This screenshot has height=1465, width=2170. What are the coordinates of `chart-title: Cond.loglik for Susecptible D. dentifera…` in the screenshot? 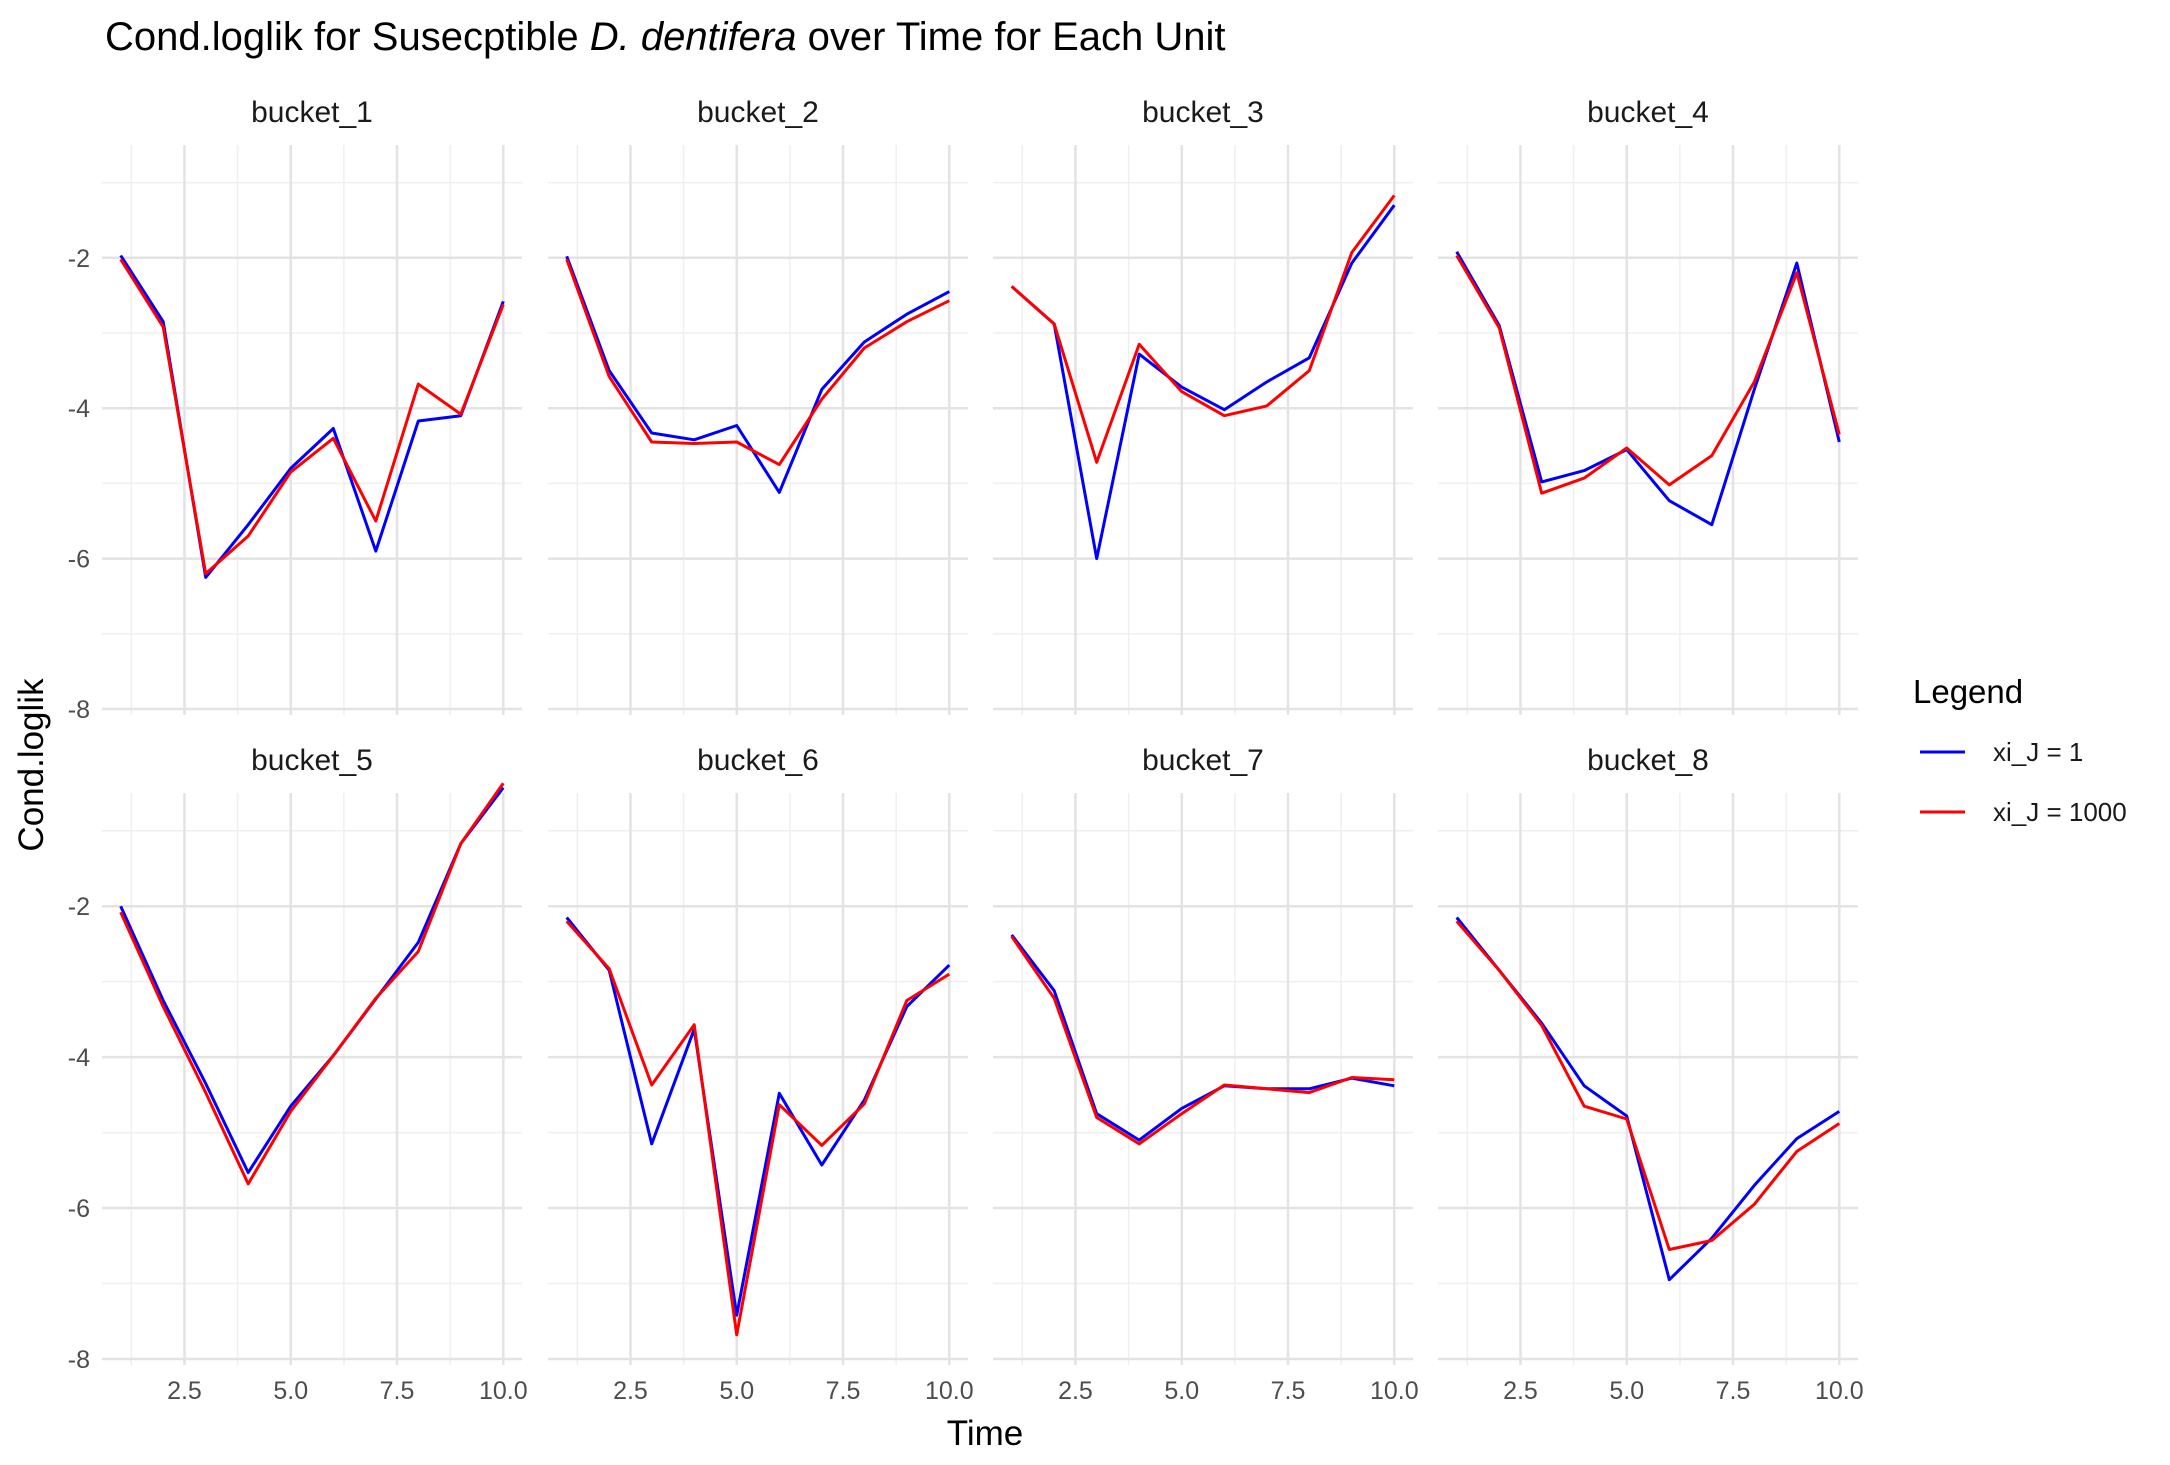 It's located at (665, 37).